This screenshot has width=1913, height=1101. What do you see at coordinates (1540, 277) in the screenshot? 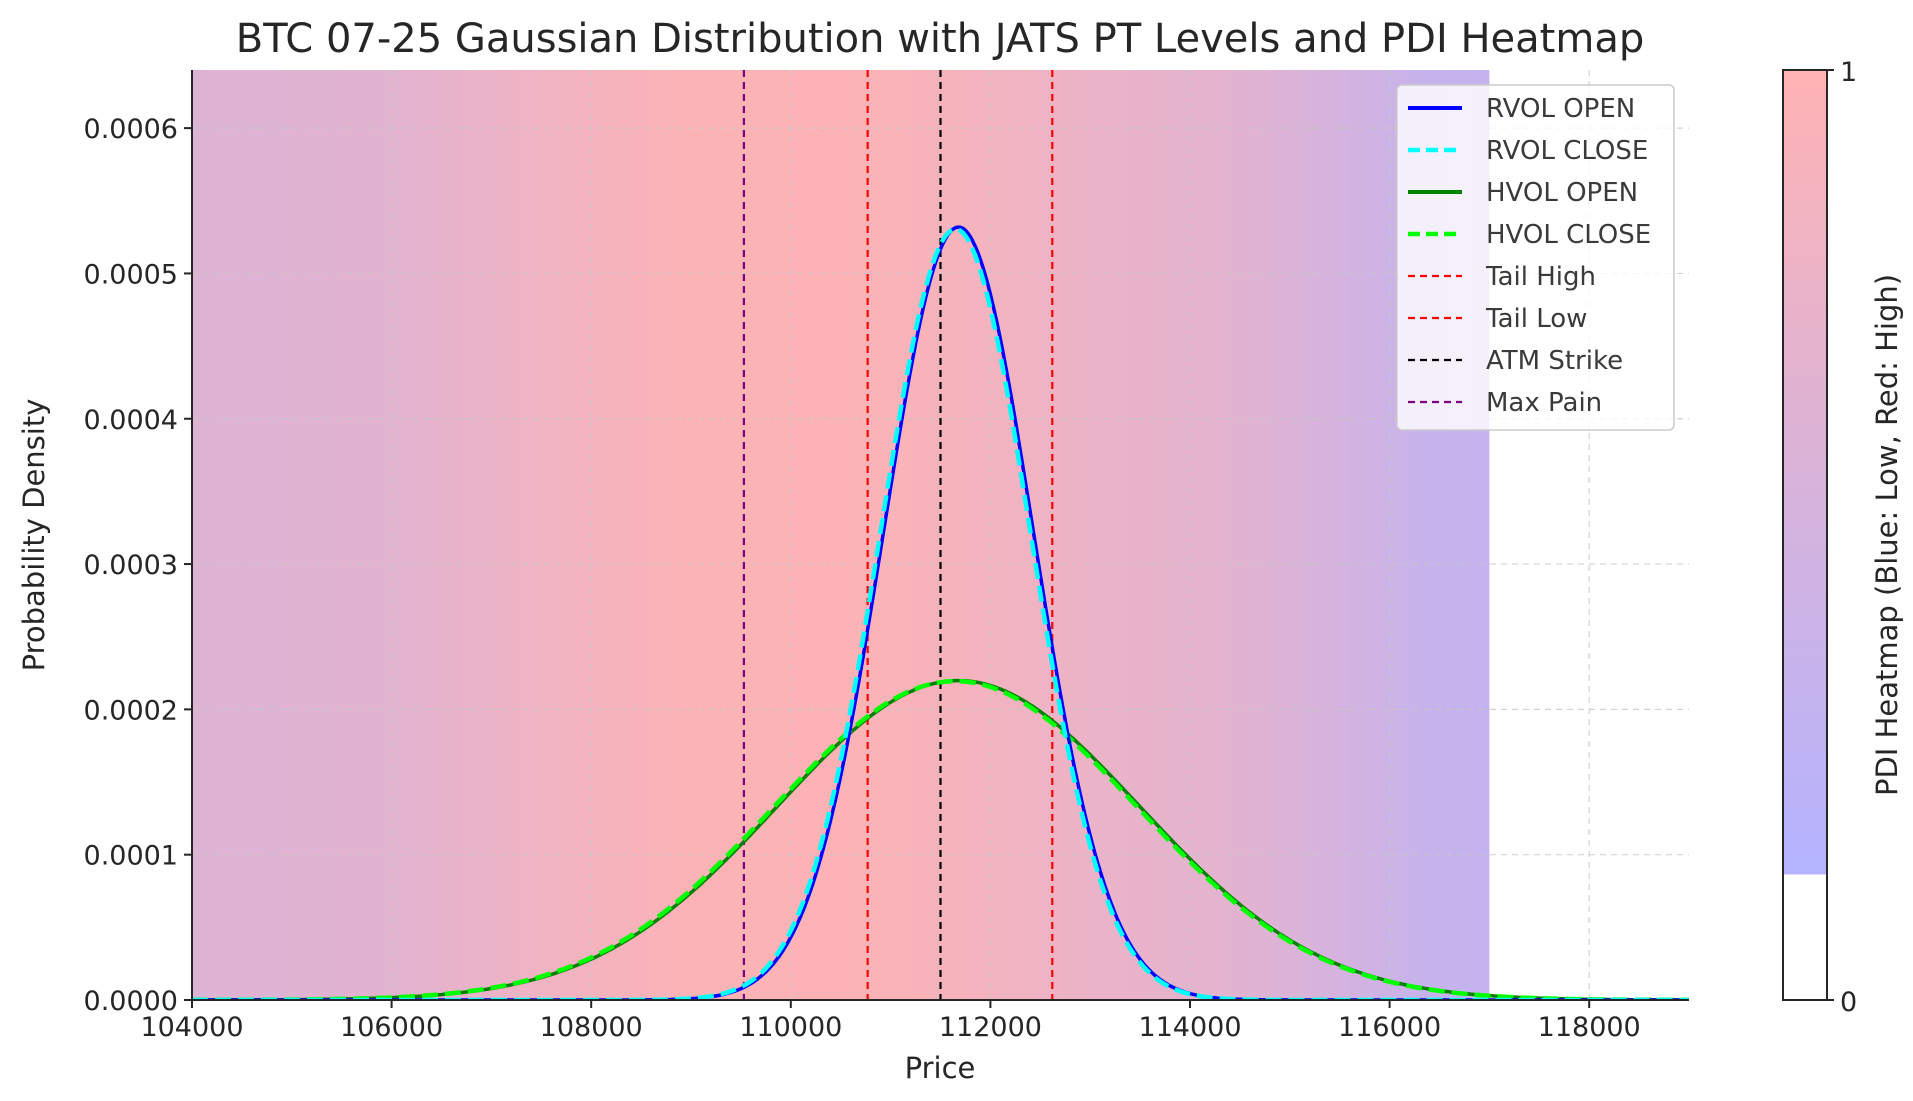
I see `legend-label: Tail High` at bounding box center [1540, 277].